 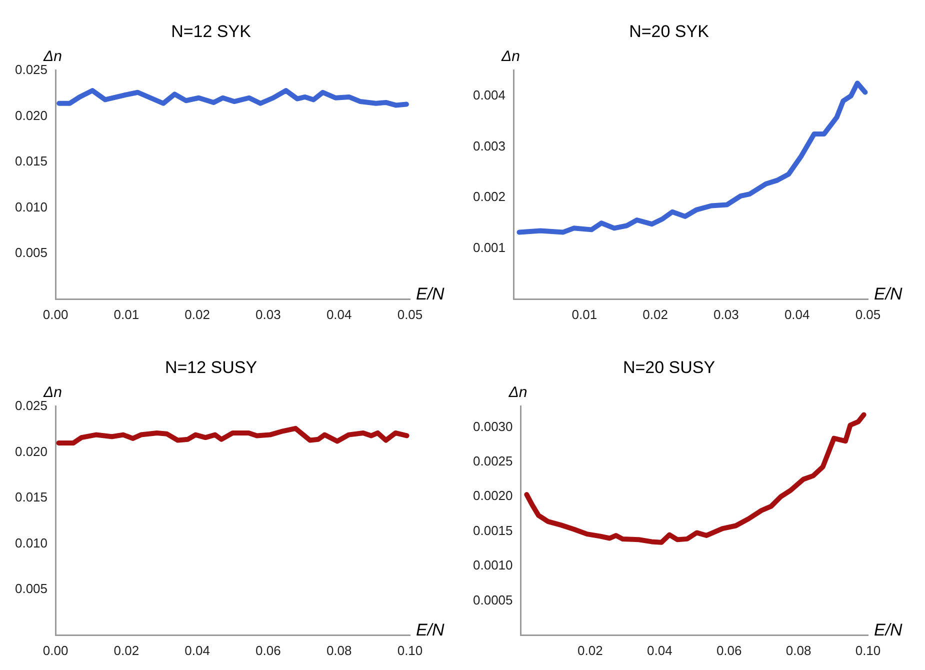 What do you see at coordinates (492, 460) in the screenshot?
I see `y-tick-label: 0.0025` at bounding box center [492, 460].